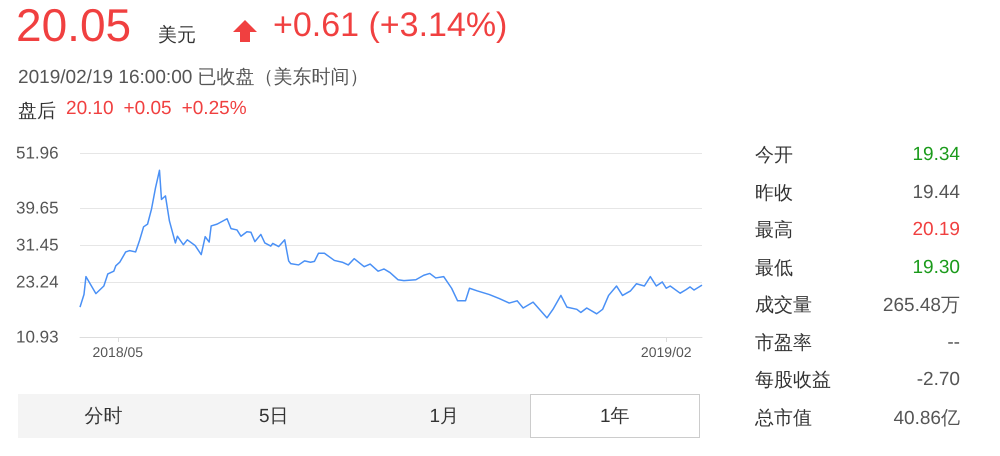  Describe the element at coordinates (936, 230) in the screenshot. I see `text: 20.19` at that location.